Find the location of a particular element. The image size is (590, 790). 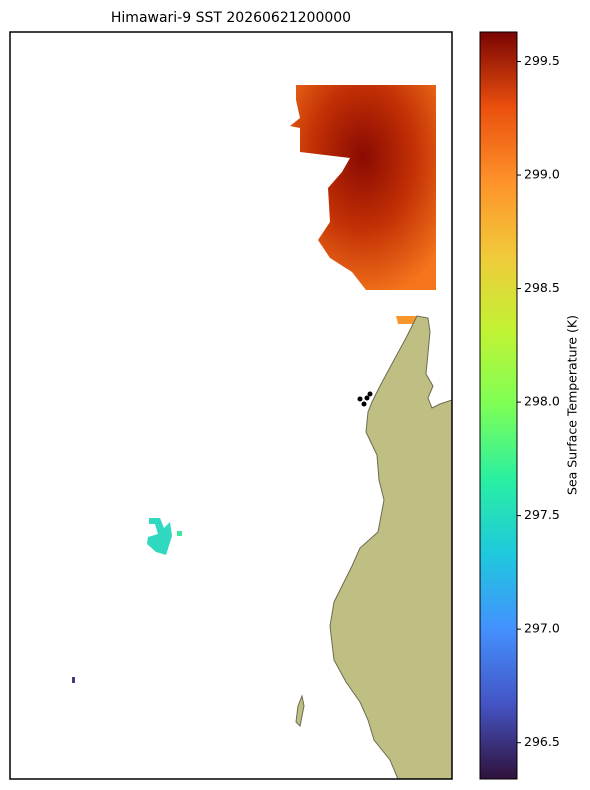

colorbar-tick-label: 296.5 is located at coordinates (542, 741).